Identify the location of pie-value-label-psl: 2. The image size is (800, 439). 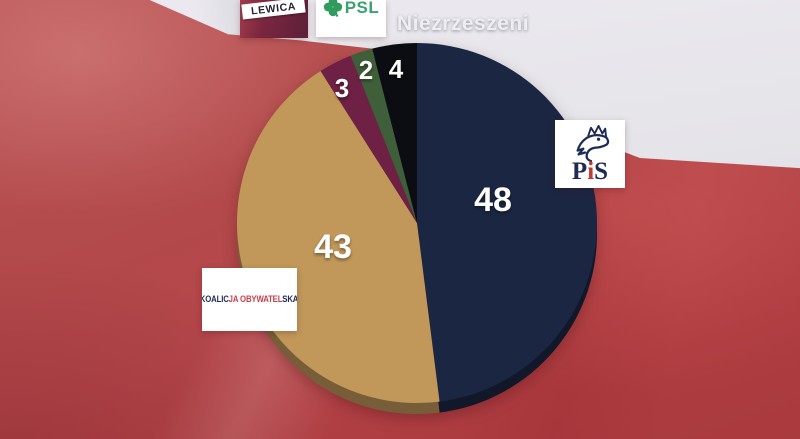
(366, 70).